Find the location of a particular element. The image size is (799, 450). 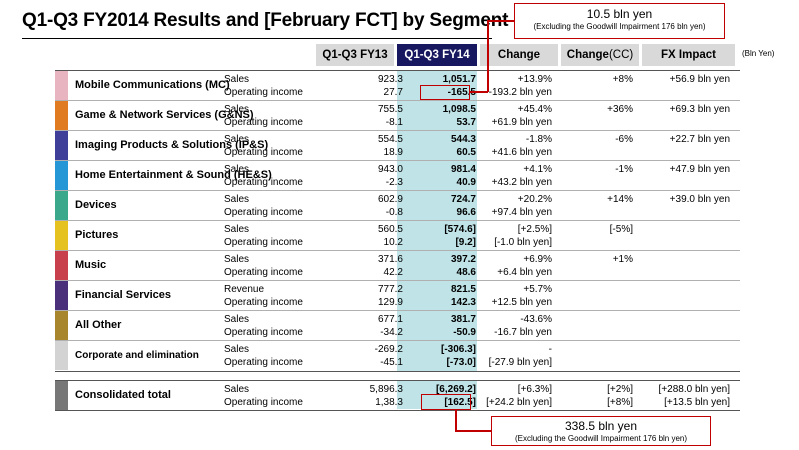

total-connector-h is located at coordinates (473, 431).